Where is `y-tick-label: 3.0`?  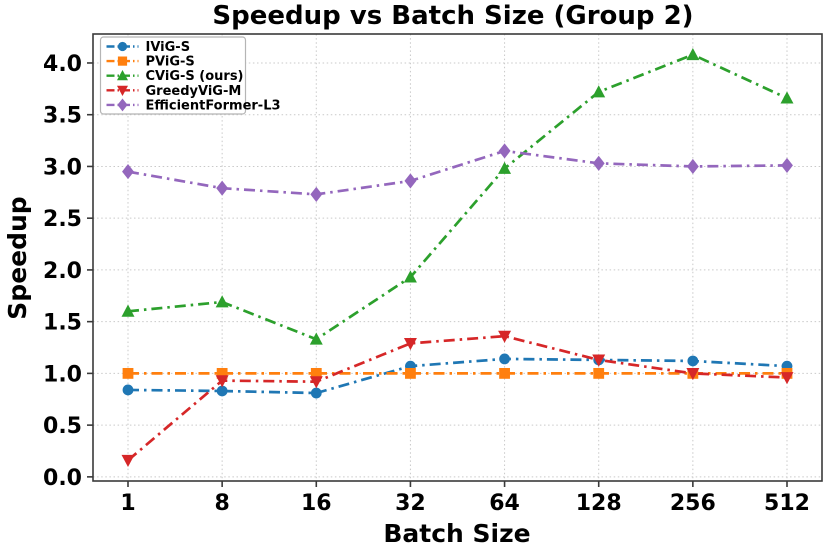
y-tick-label: 3.0 is located at coordinates (62, 167).